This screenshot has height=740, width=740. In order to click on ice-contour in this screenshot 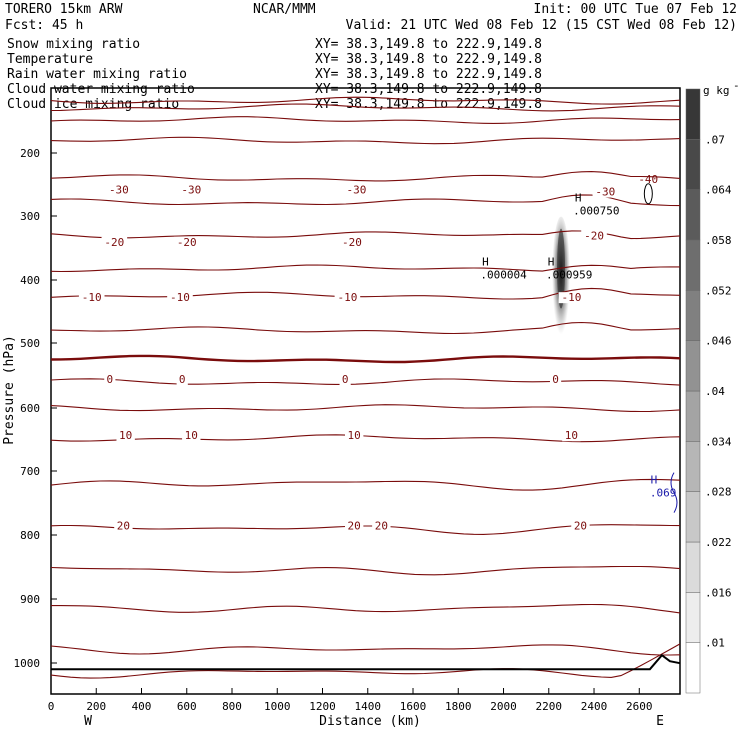, I will do `click(648, 194)`.